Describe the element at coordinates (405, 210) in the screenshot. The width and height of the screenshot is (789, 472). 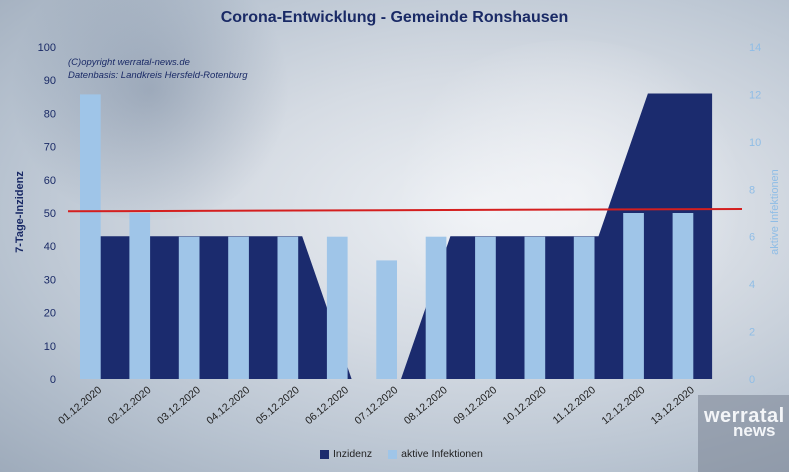
I see `threshold-line` at that location.